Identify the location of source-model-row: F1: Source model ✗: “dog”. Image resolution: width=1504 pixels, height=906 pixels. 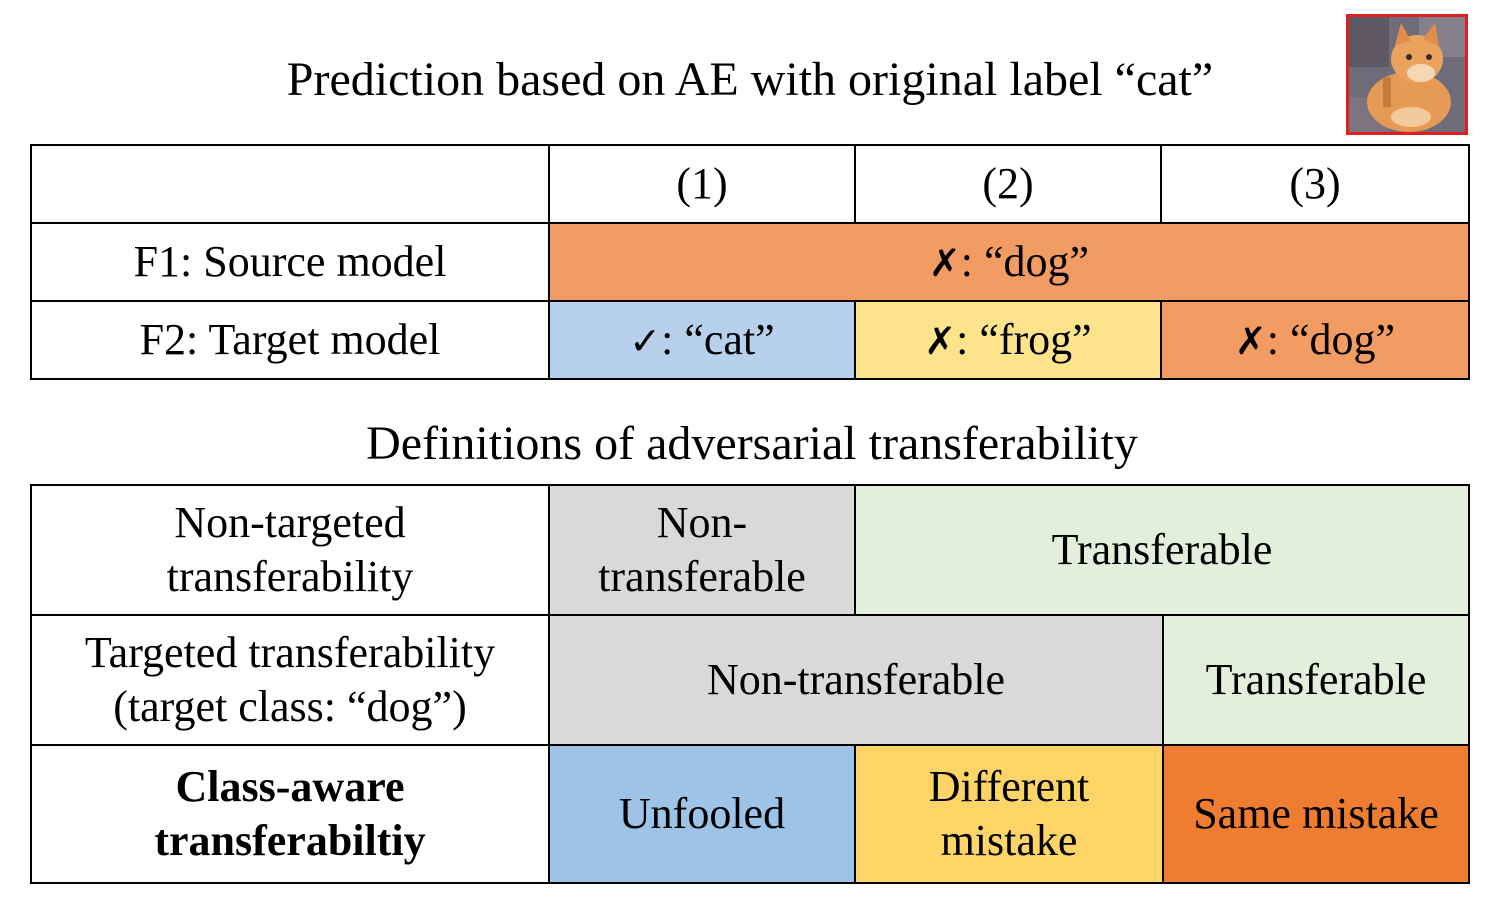
(750, 262).